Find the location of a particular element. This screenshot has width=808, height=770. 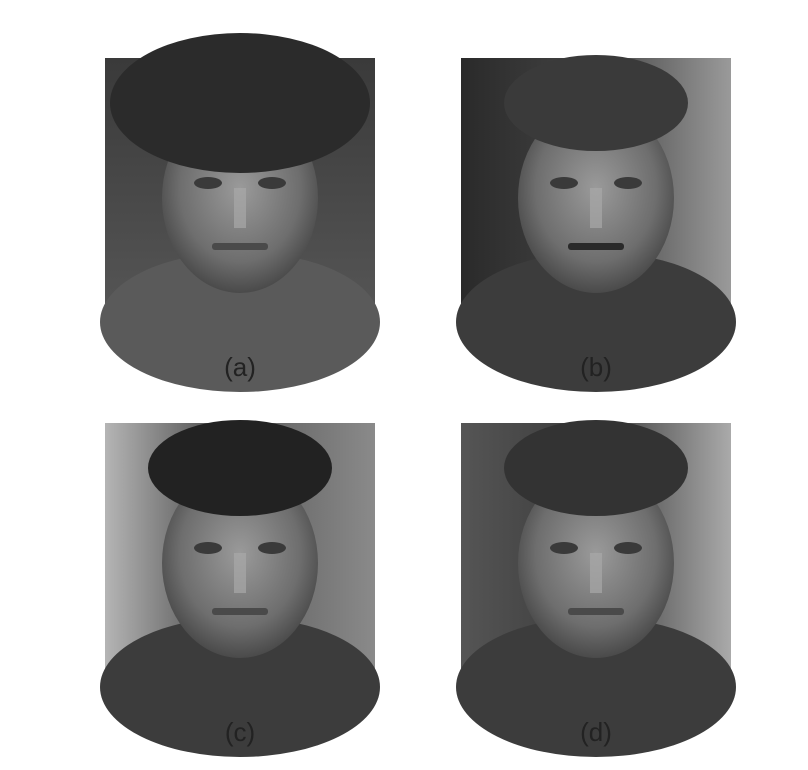

panel-label: (a) is located at coordinates (240, 367).